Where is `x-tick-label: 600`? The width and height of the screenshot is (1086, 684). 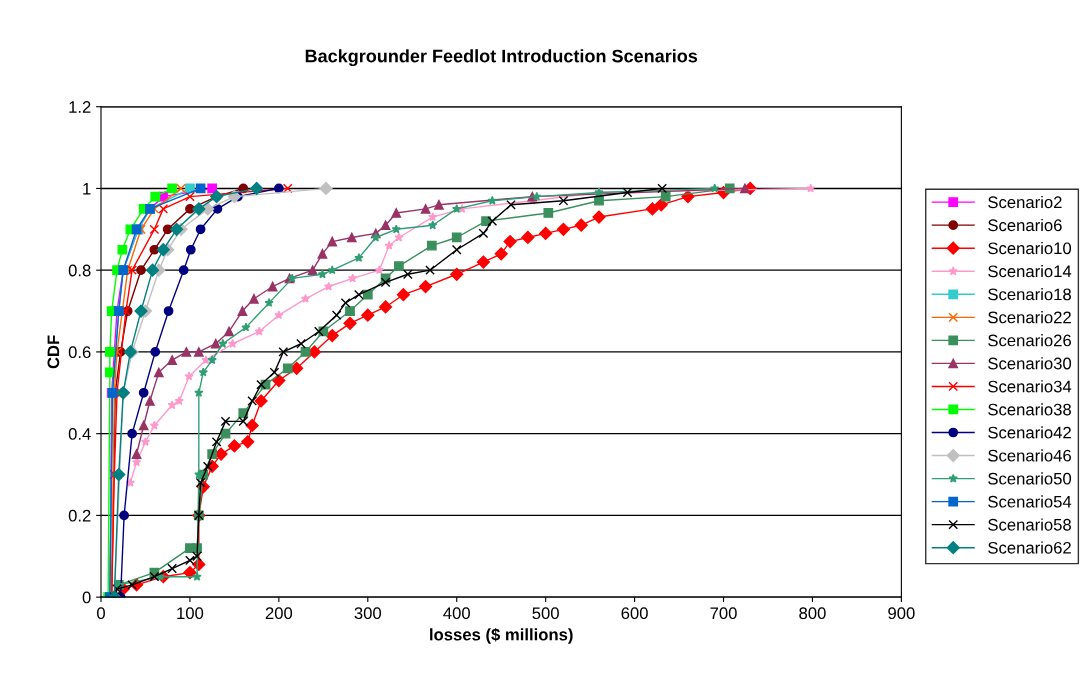
x-tick-label: 600 is located at coordinates (634, 613).